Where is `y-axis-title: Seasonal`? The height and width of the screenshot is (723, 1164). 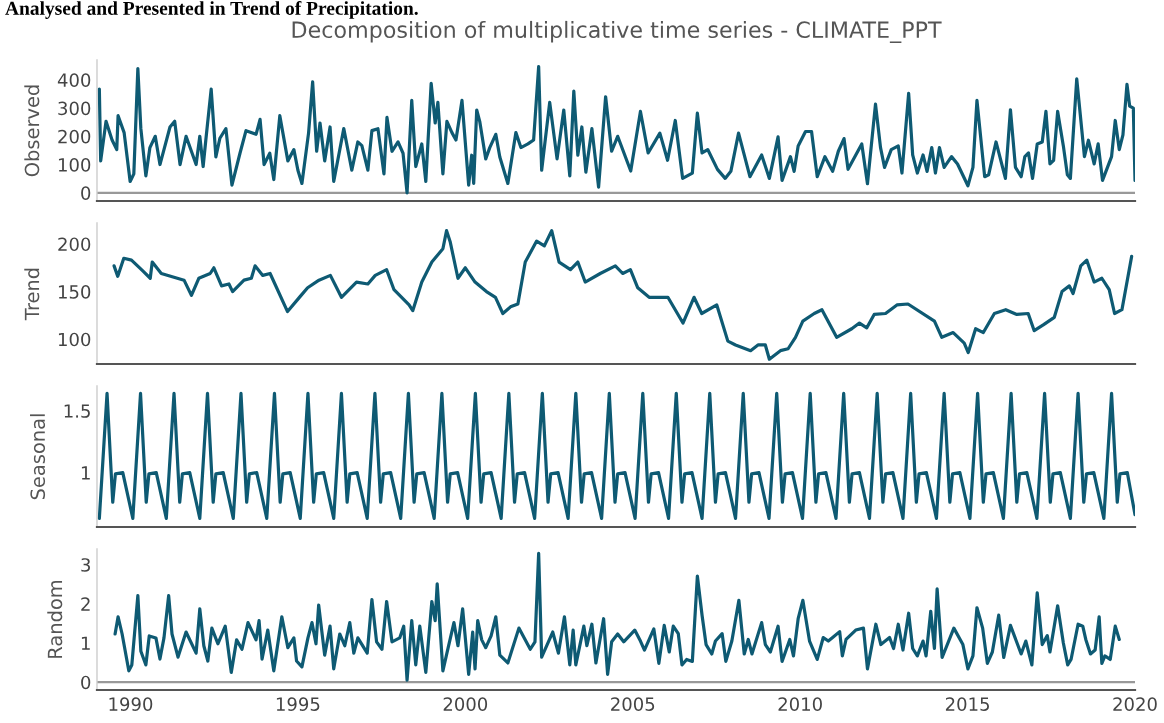 y-axis-title: Seasonal is located at coordinates (38, 457).